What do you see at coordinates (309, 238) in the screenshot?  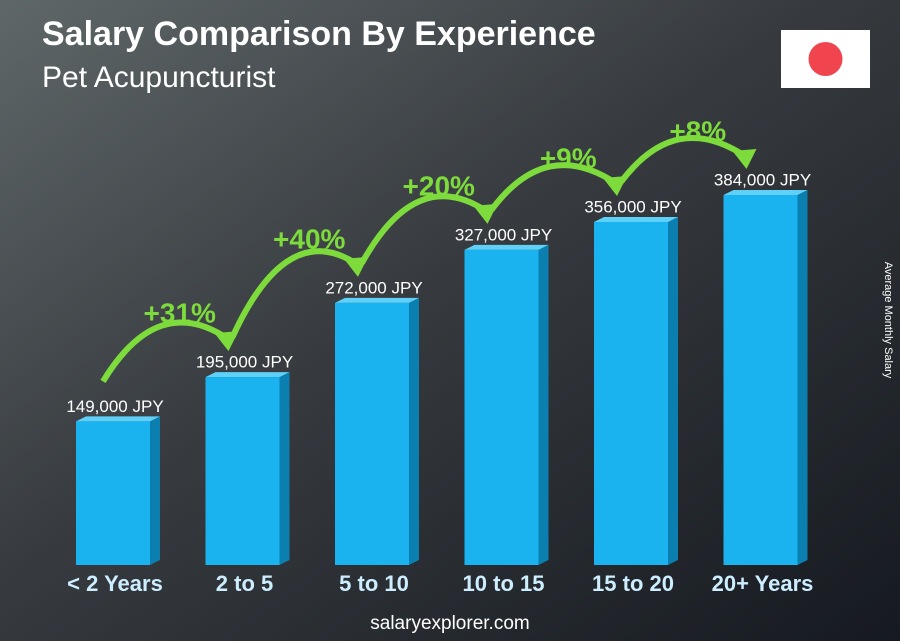 I see `change-label: +40%` at bounding box center [309, 238].